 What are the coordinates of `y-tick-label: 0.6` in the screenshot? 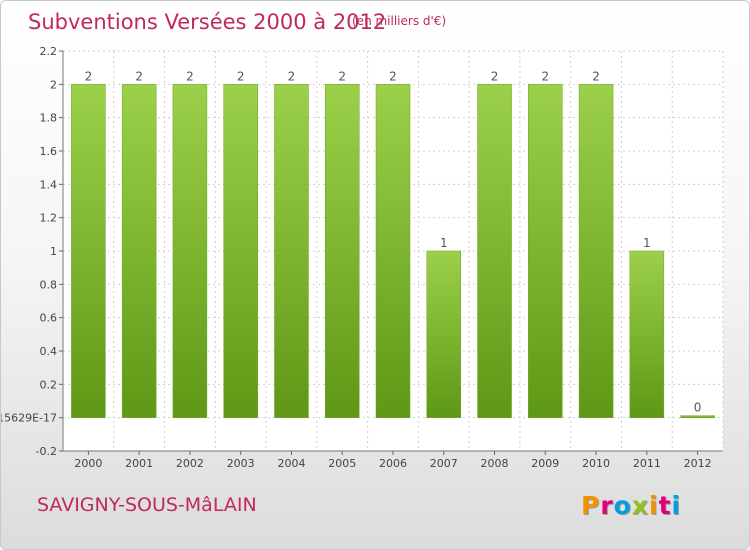 It's located at (49, 318).